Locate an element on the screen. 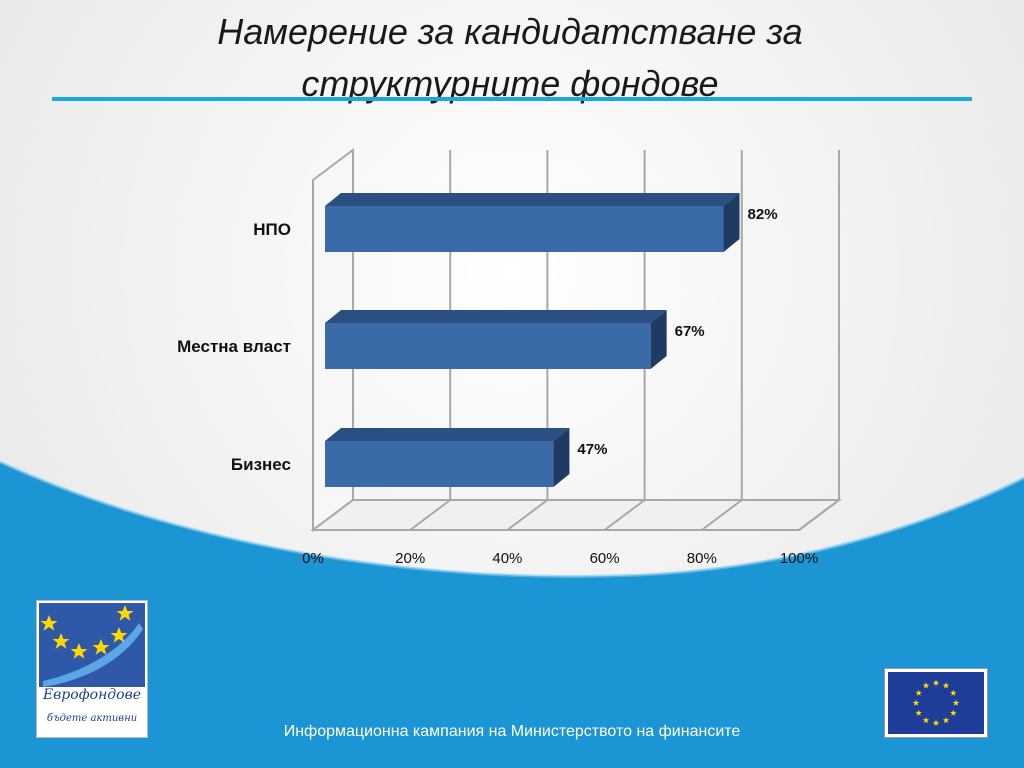 The height and width of the screenshot is (768, 1024). chart-floor is located at coordinates (576, 515).